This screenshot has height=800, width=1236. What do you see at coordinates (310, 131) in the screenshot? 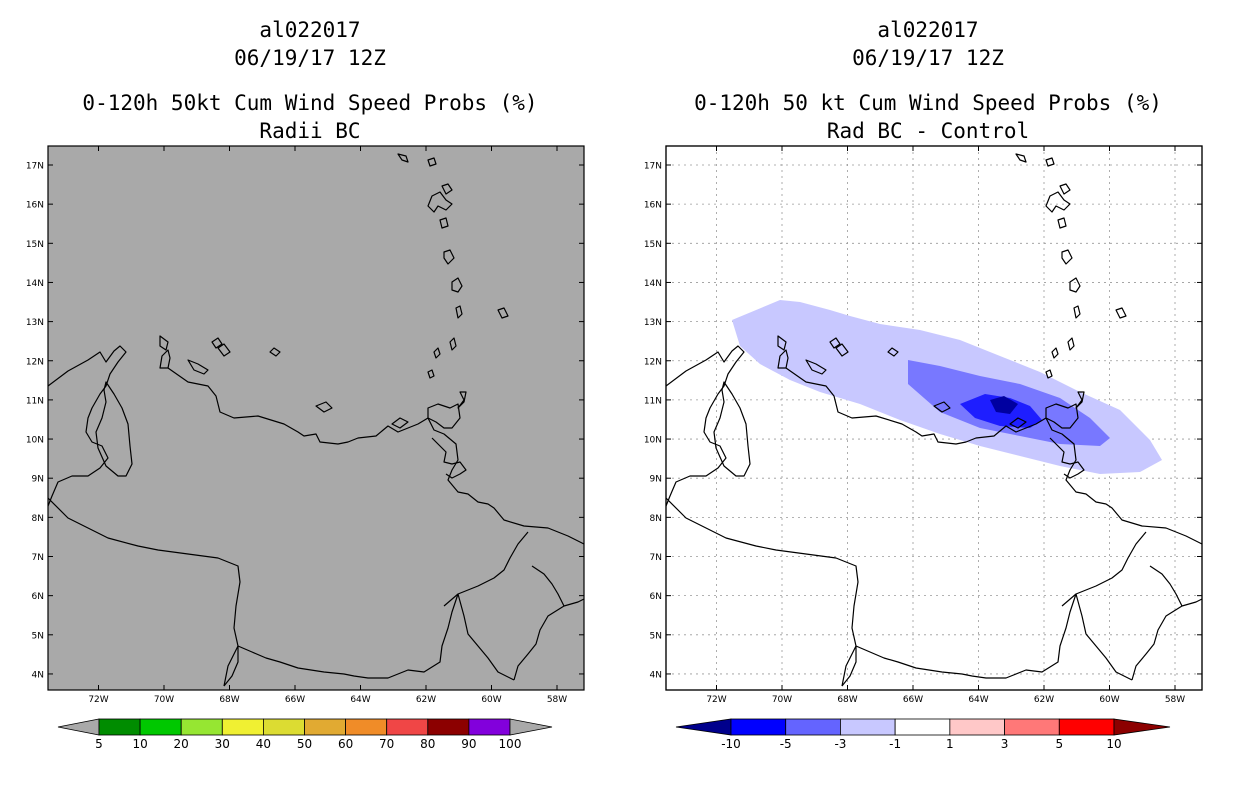
I see `left-subtitle: Radii BC` at bounding box center [310, 131].